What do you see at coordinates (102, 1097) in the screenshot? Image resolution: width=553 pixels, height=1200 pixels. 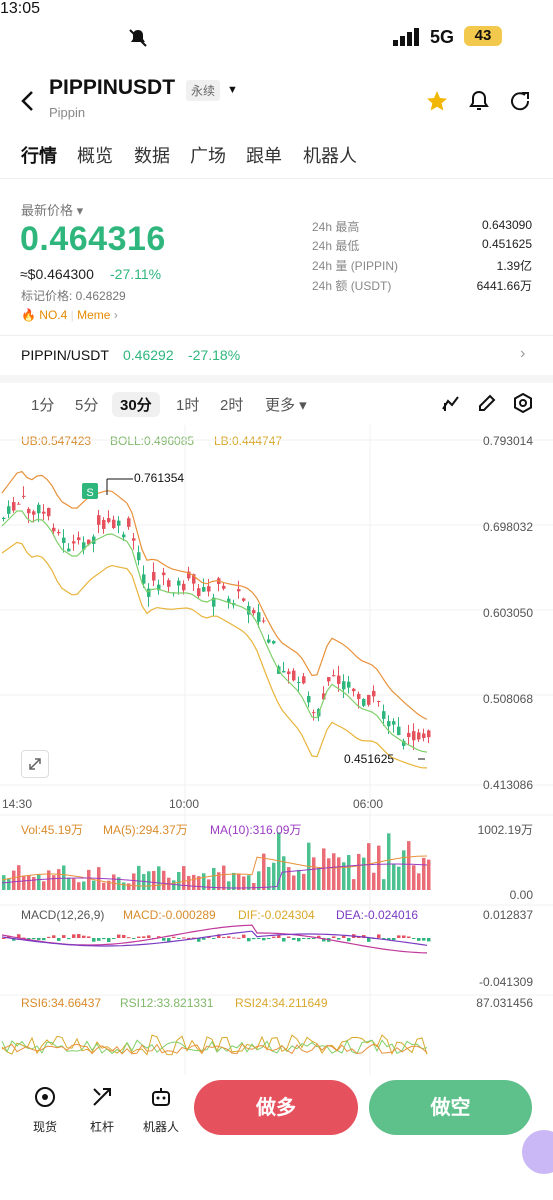 I see `lever-icon` at bounding box center [102, 1097].